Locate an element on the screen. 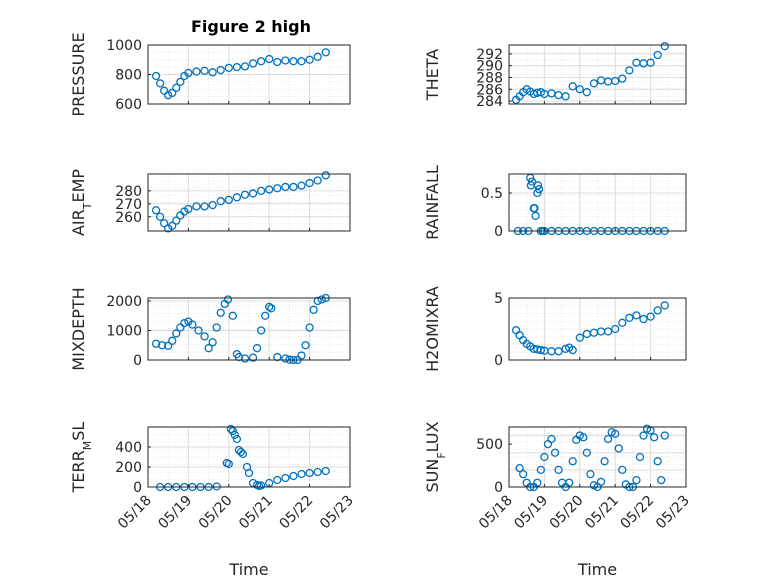  y-axis-label: AIRTEMP is located at coordinates (81, 202).